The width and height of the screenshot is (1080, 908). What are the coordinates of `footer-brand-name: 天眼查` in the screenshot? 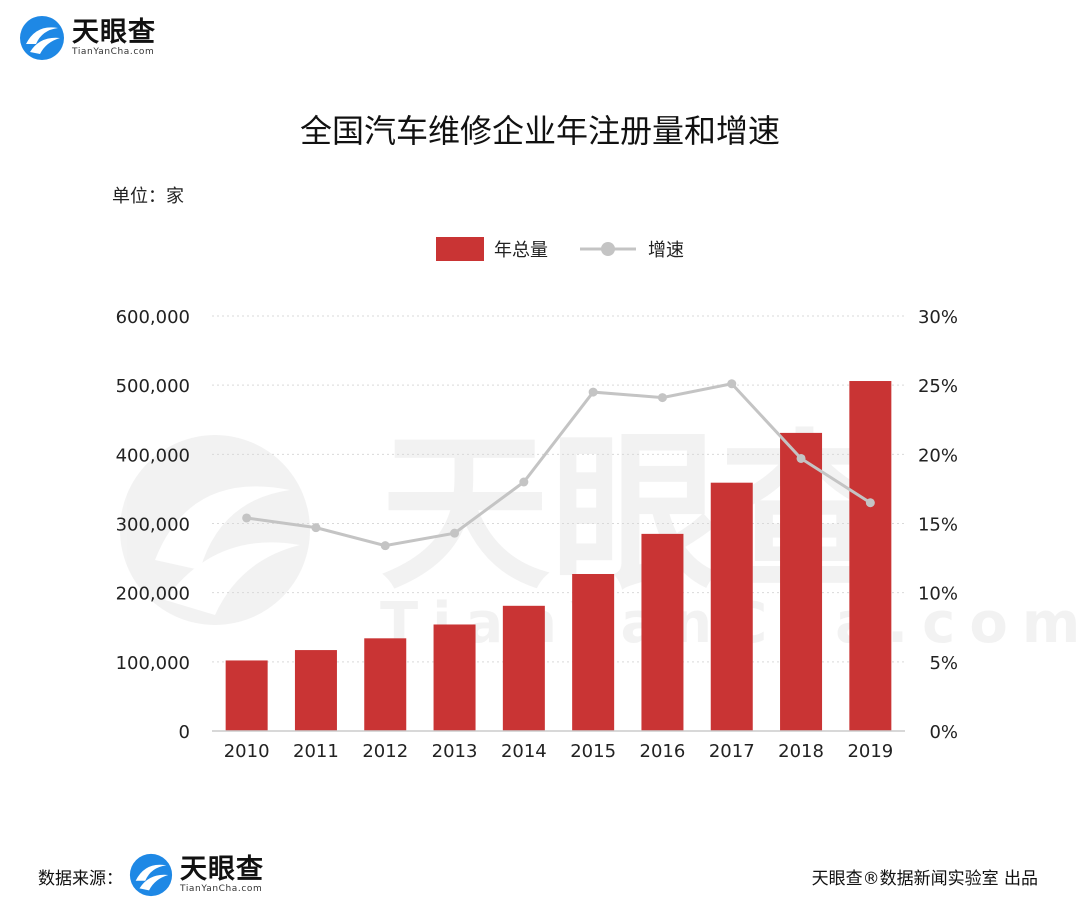 It's located at (222, 869).